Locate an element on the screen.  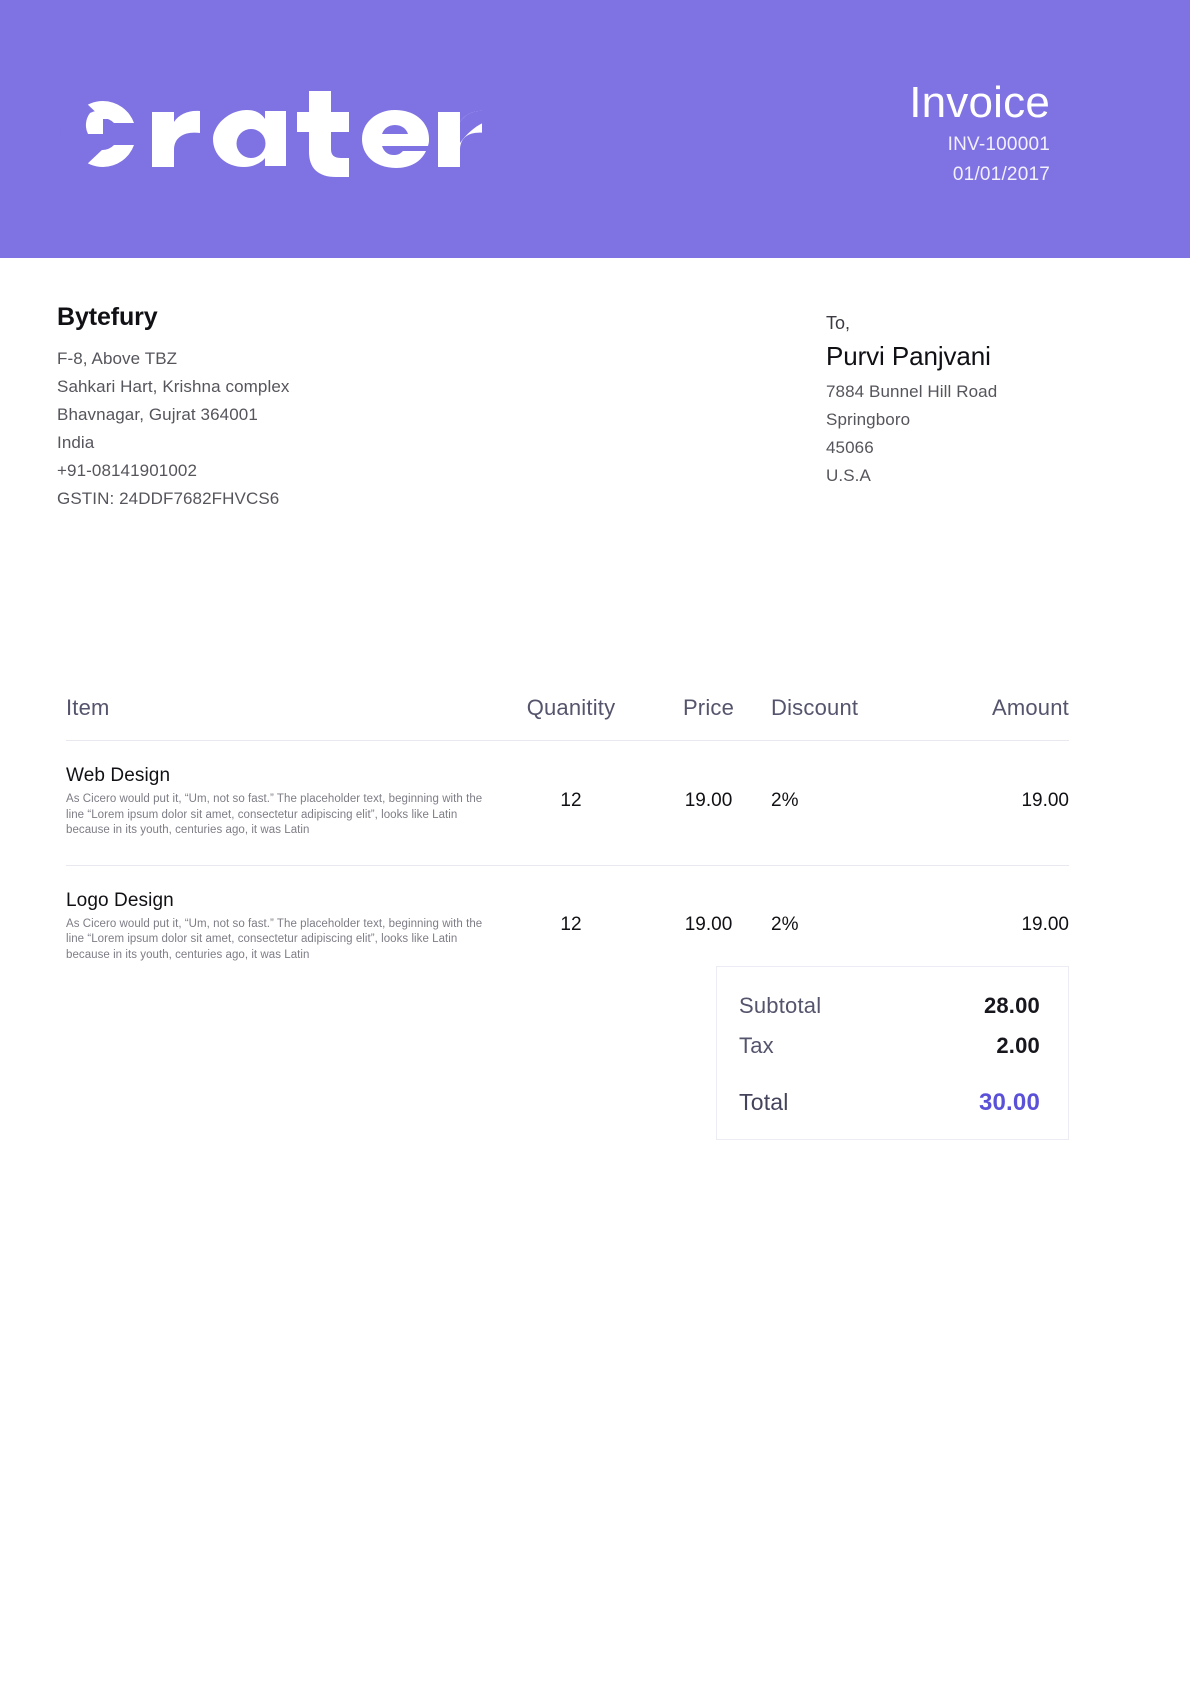
column-header-item: Item is located at coordinates (88, 707).